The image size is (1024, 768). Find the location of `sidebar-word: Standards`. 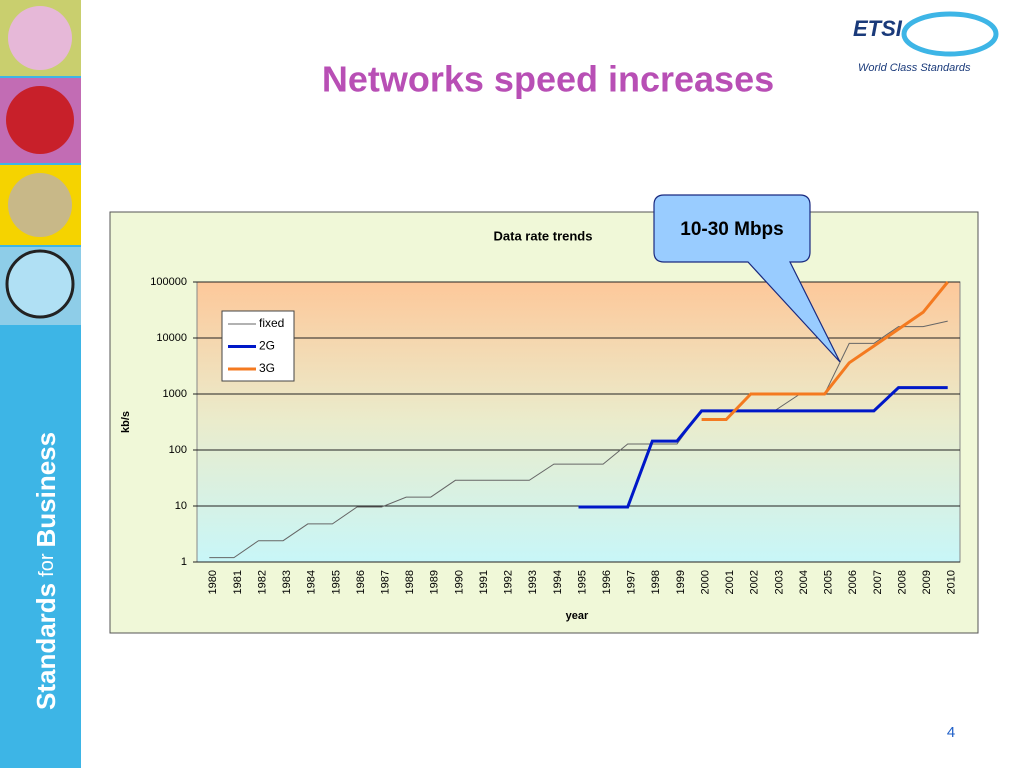

sidebar-word: Standards is located at coordinates (46, 646).